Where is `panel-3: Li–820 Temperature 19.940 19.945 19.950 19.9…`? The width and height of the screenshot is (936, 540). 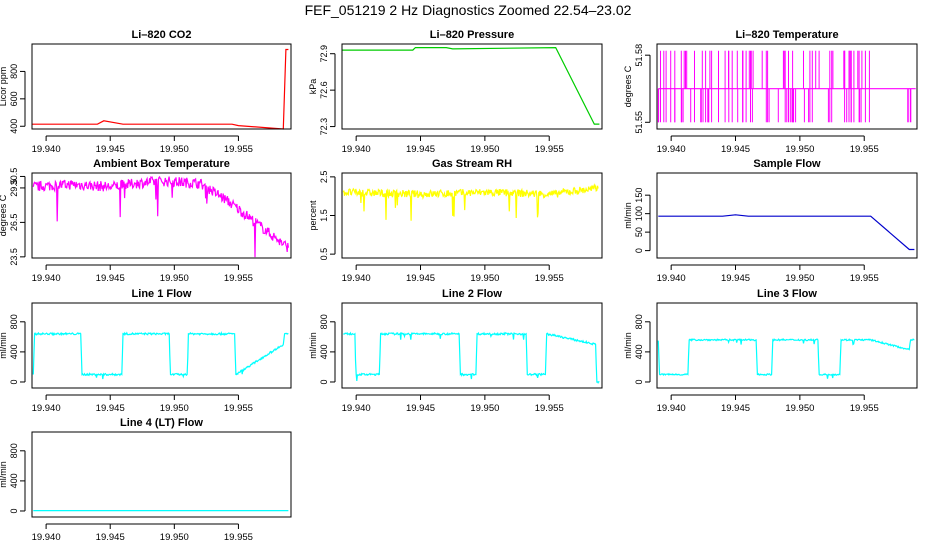 panel-3: Li–820 Temperature 19.940 19.945 19.950 19.9… is located at coordinates (770, 92).